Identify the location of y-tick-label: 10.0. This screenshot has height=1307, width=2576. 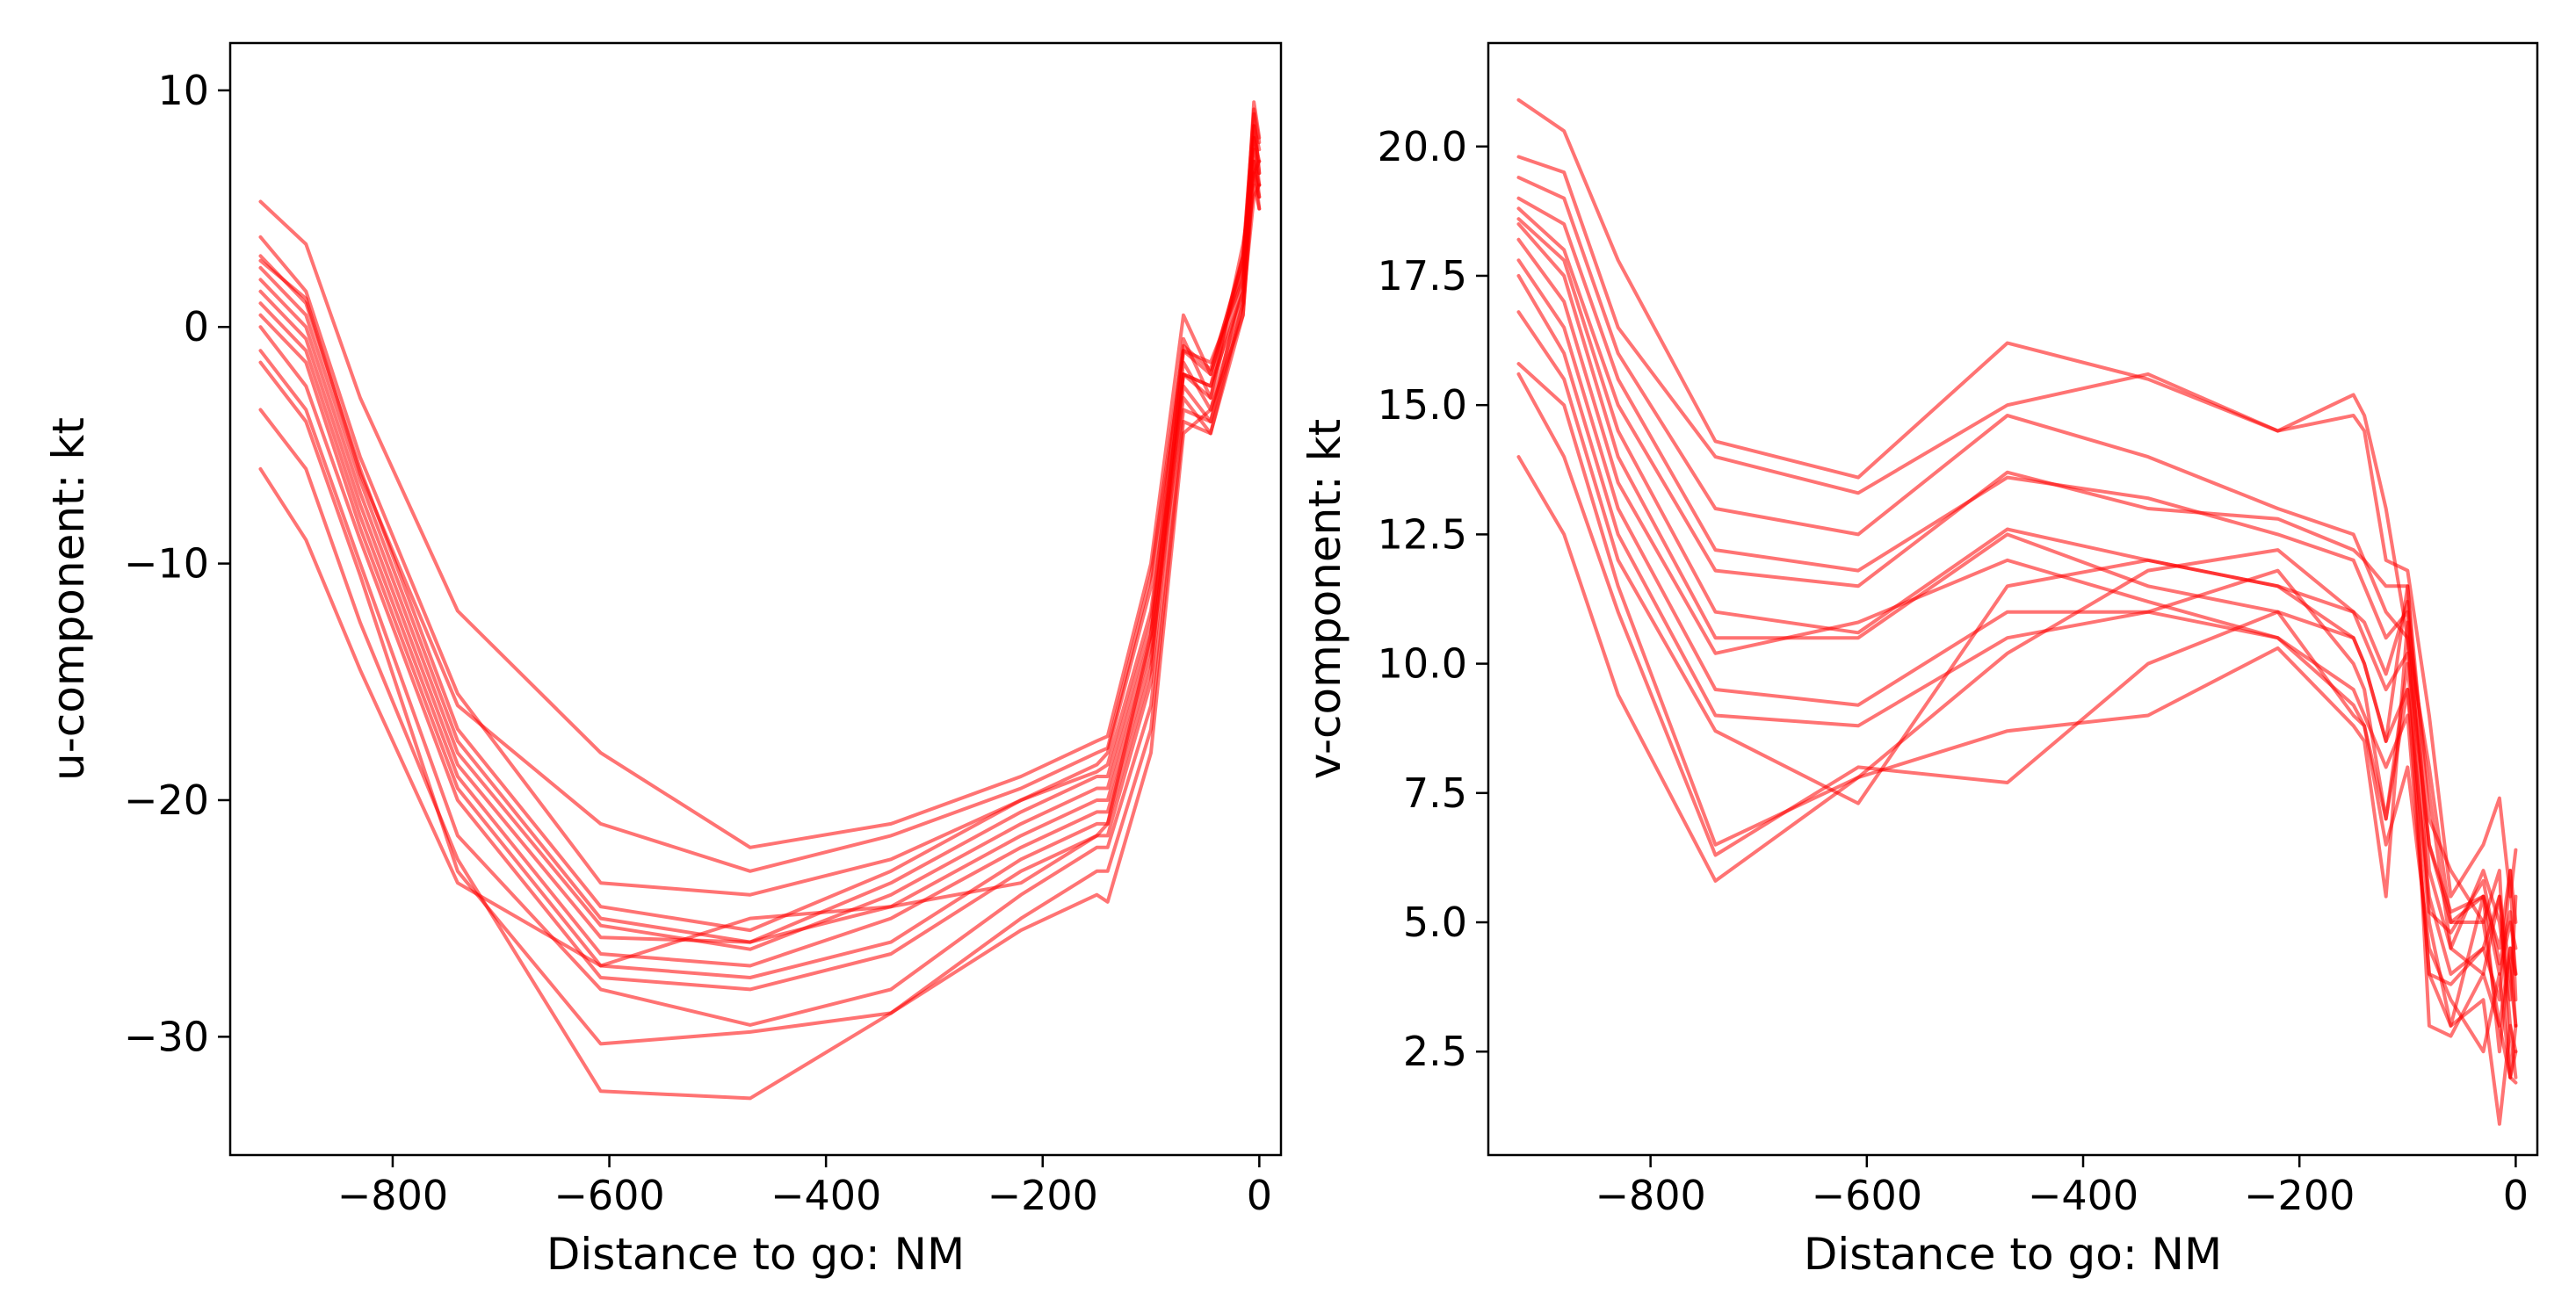
(1422, 664).